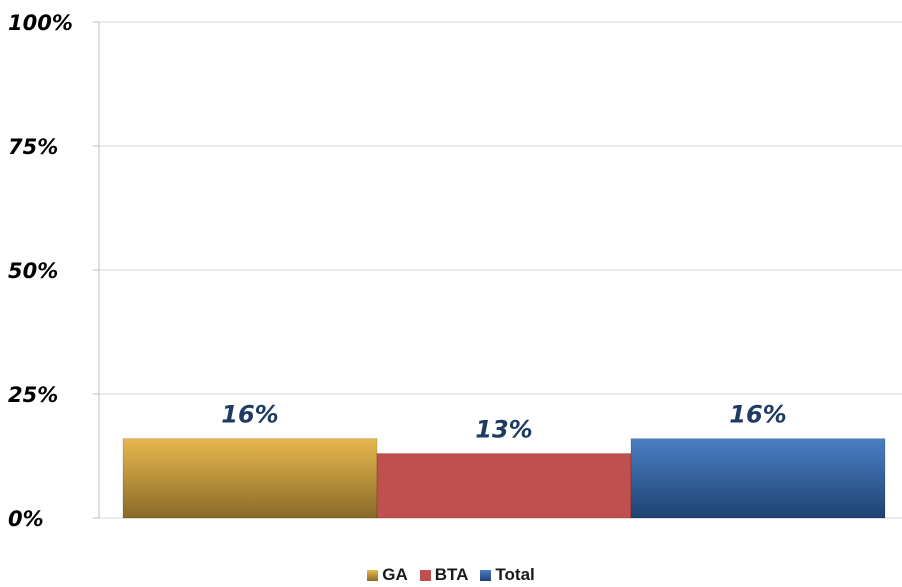 This screenshot has width=902, height=587. I want to click on legend-swatch-bta, so click(425, 575).